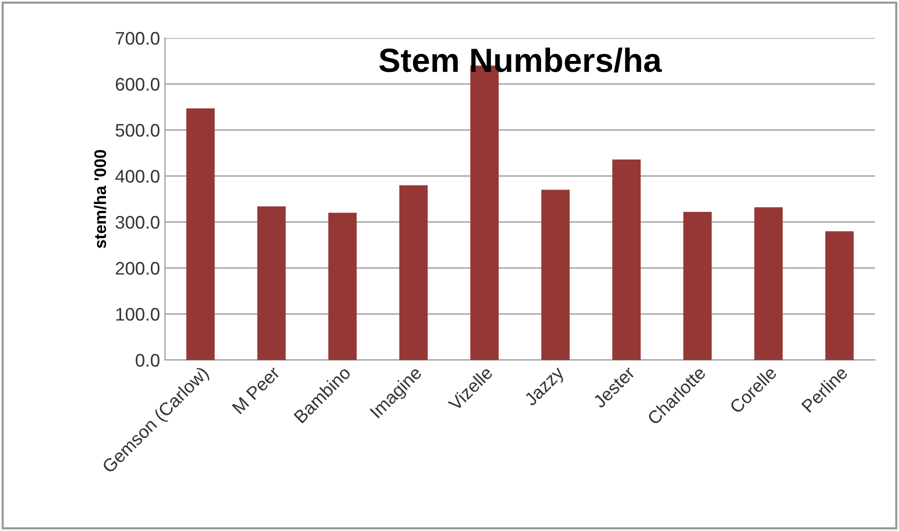 The width and height of the screenshot is (899, 531). What do you see at coordinates (137, 176) in the screenshot?
I see `y-tick-label: 400.0` at bounding box center [137, 176].